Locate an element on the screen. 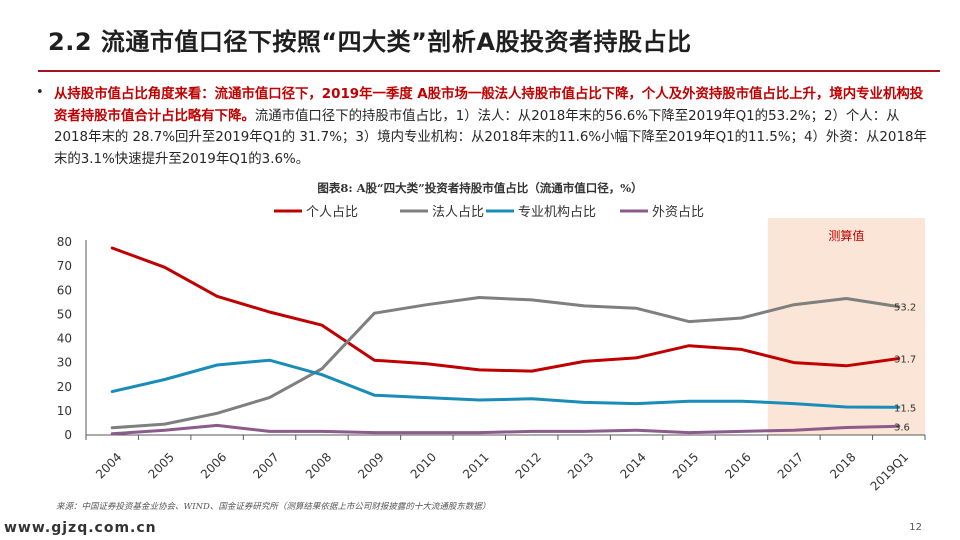 The width and height of the screenshot is (960, 540). legend-label: 法人占比 is located at coordinates (458, 212).